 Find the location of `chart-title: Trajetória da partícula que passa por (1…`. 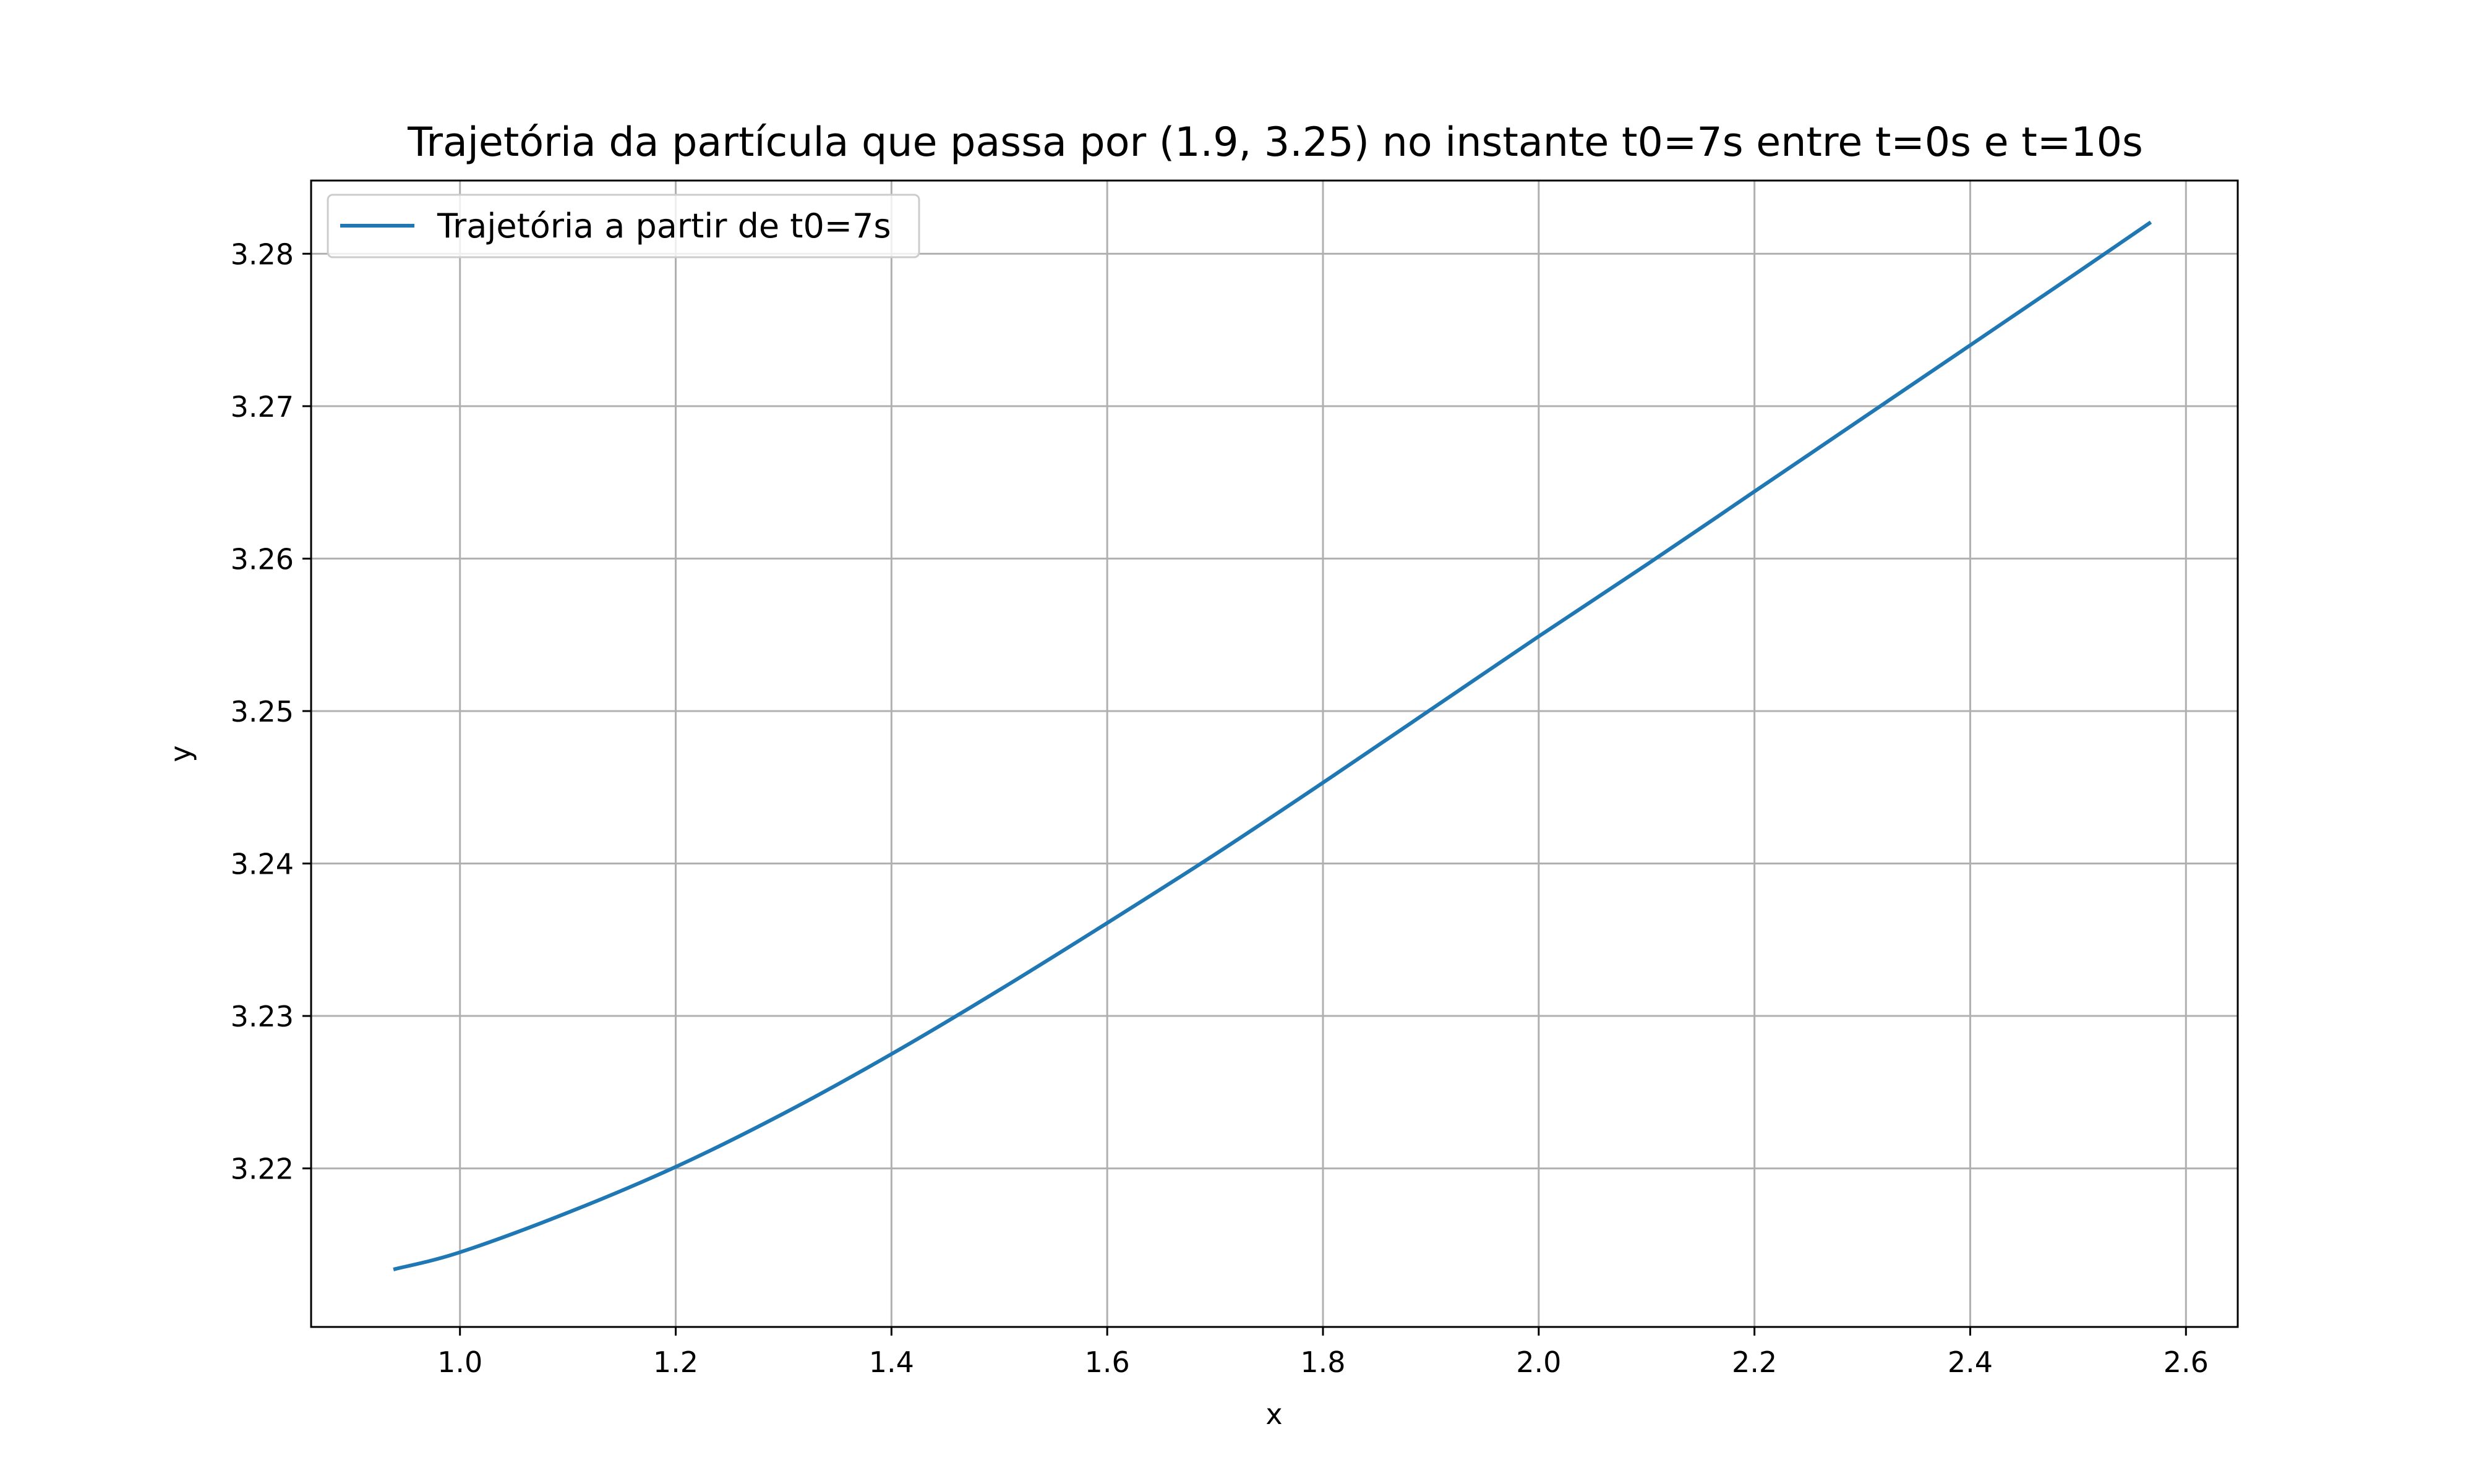

chart-title: Trajetória da partícula que passa por (1… is located at coordinates (1275, 142).